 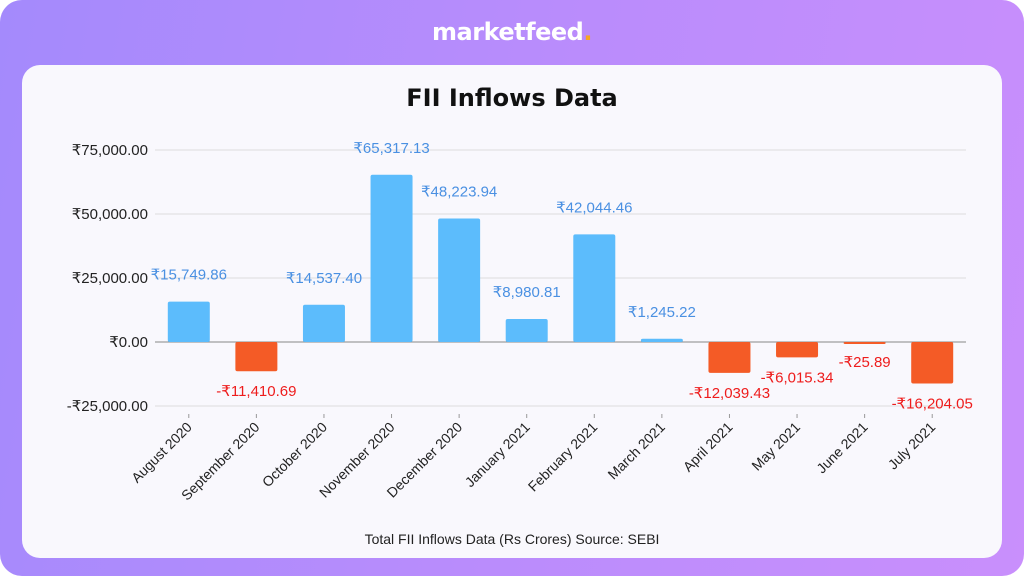 What do you see at coordinates (842, 448) in the screenshot?
I see `x-tick-label: June 2021` at bounding box center [842, 448].